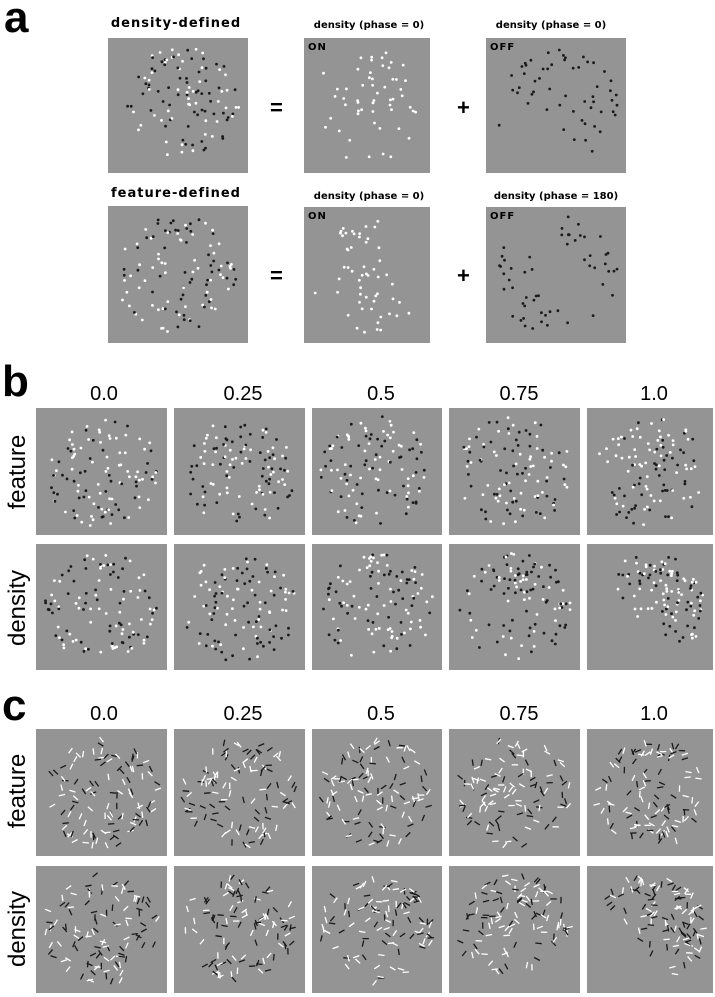  Describe the element at coordinates (514, 607) in the screenshot. I see `b-density-stimulus` at that location.